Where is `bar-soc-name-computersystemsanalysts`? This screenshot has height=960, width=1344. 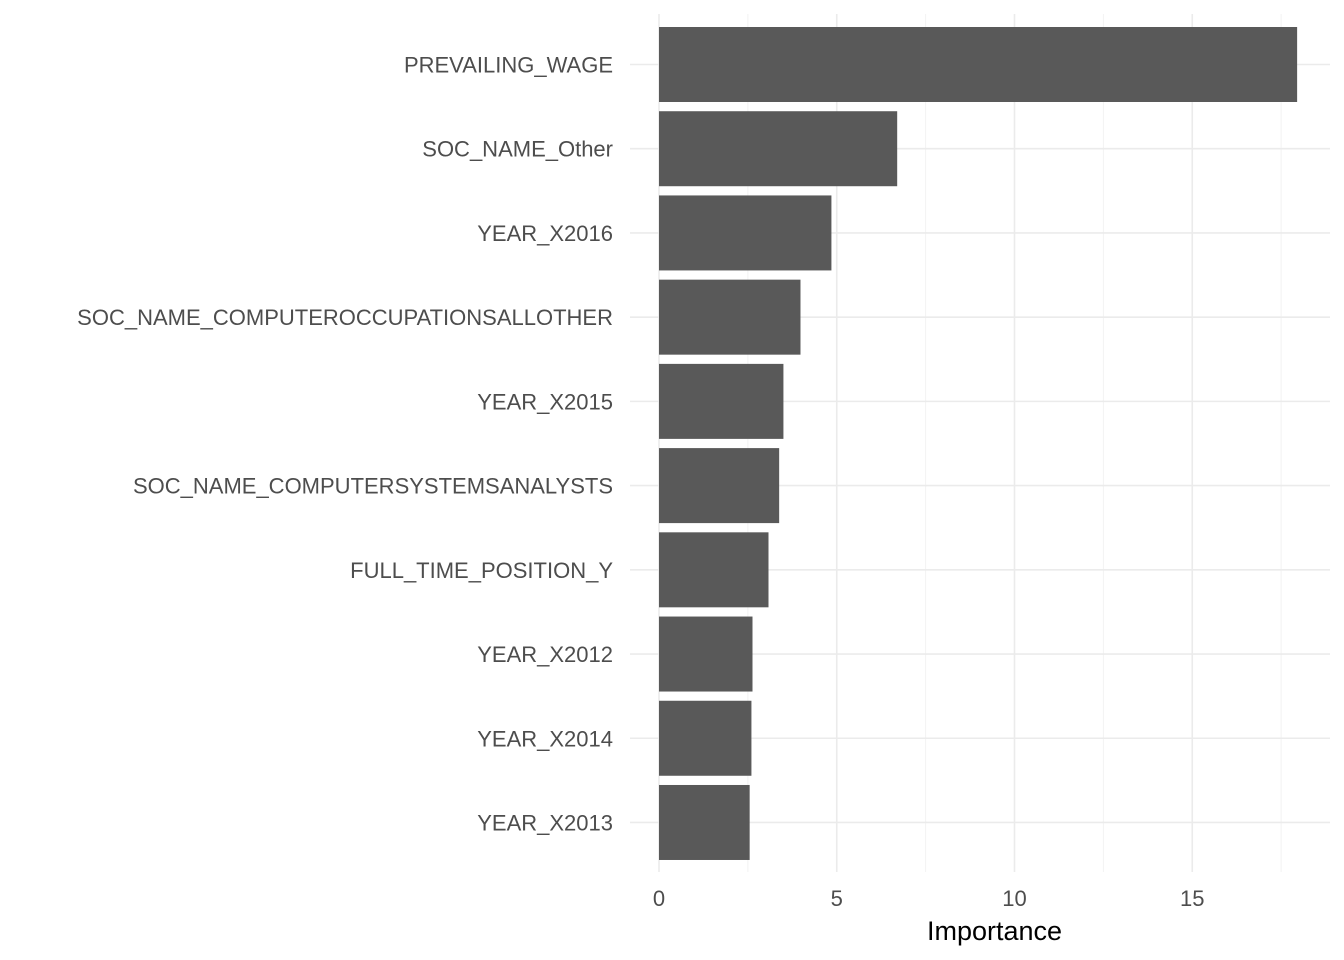 bar-soc-name-computersystemsanalysts is located at coordinates (719, 486).